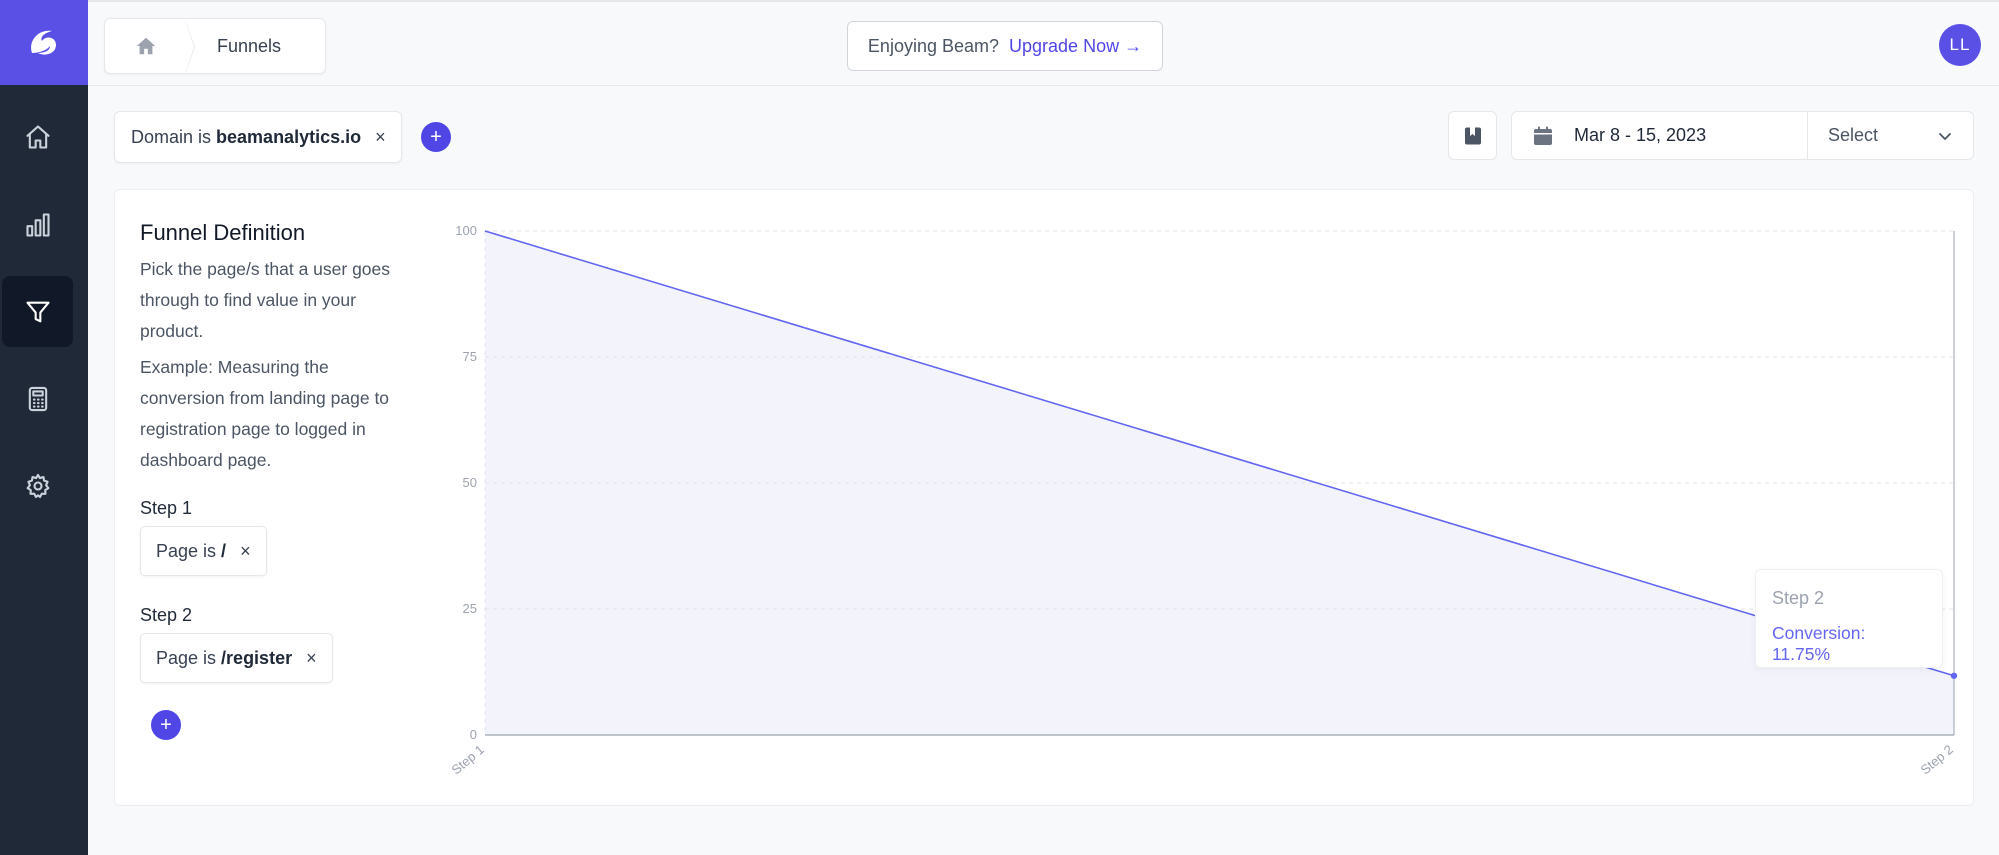 The height and width of the screenshot is (855, 1999). What do you see at coordinates (186, 550) in the screenshot?
I see `step-1-prefix: Page is` at bounding box center [186, 550].